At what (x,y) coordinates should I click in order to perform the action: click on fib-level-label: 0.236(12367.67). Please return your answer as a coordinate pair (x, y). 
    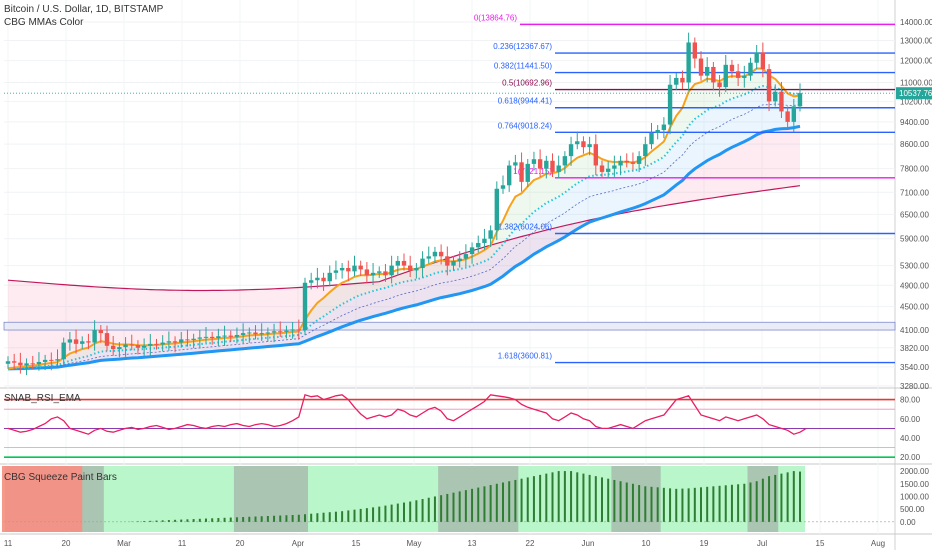
    Looking at the image, I should click on (522, 46).